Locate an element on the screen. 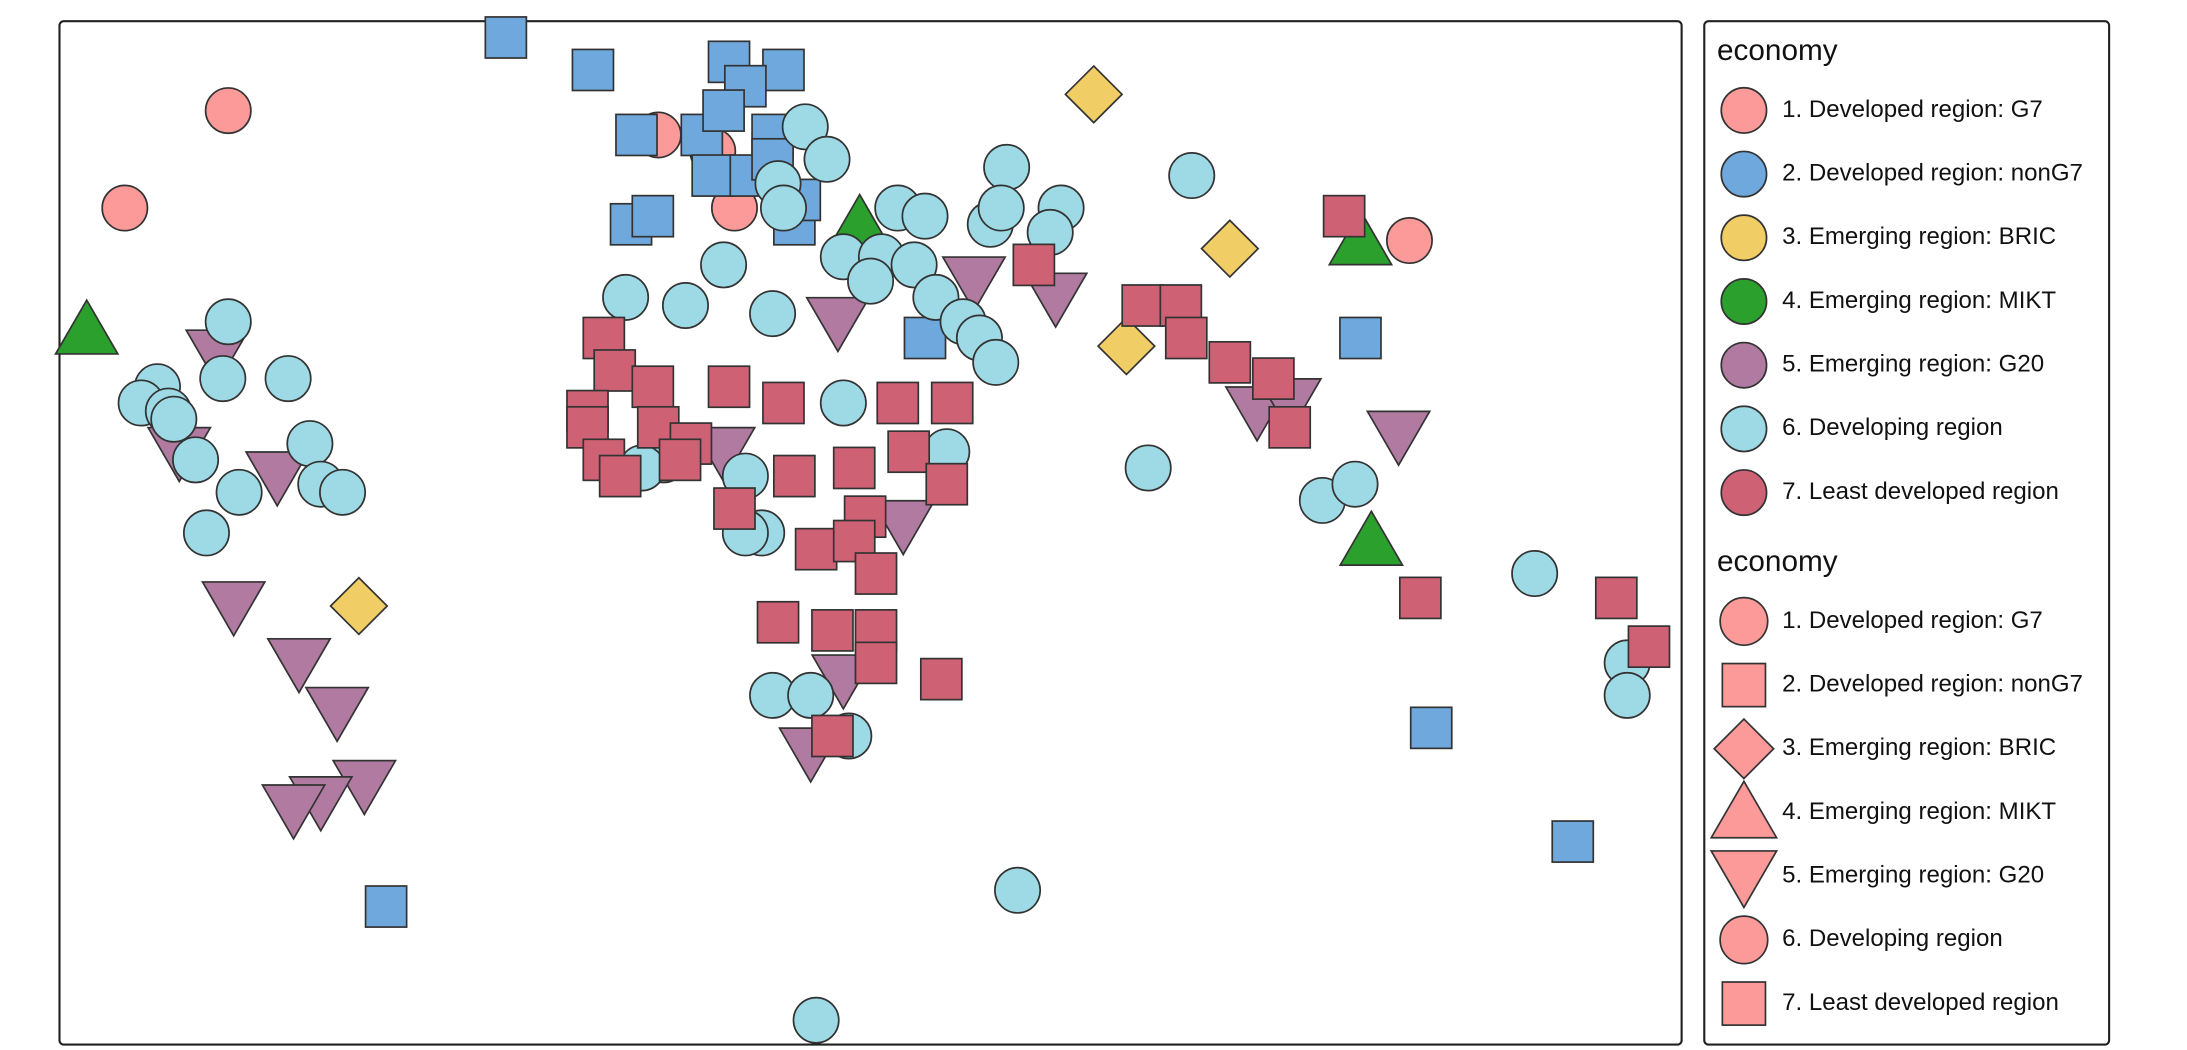  legend-label: 3. Emerging region: BRIC is located at coordinates (1919, 747).